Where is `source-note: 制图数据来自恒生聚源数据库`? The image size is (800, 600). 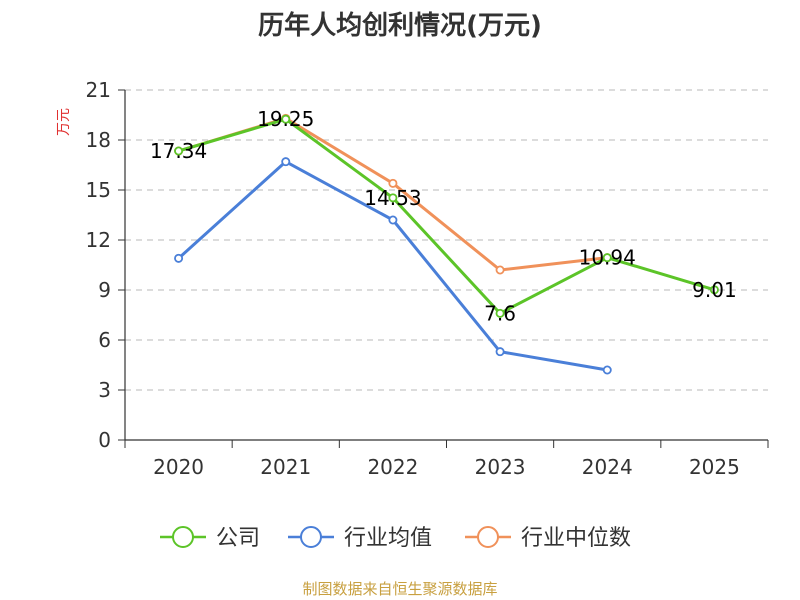
source-note: 制图数据来自恒生聚源数据库 is located at coordinates (399, 589).